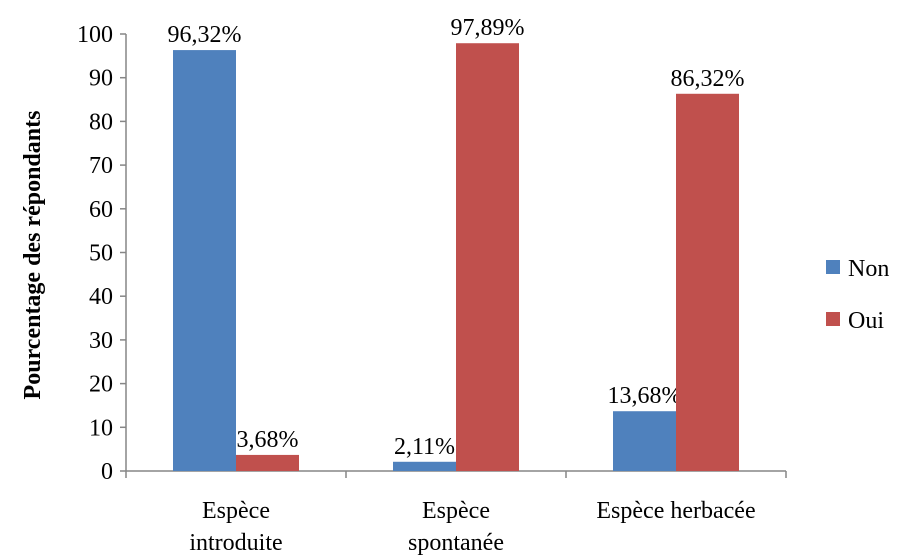 The width and height of the screenshot is (910, 560). What do you see at coordinates (708, 79) in the screenshot?
I see `data-label: 86,32%` at bounding box center [708, 79].